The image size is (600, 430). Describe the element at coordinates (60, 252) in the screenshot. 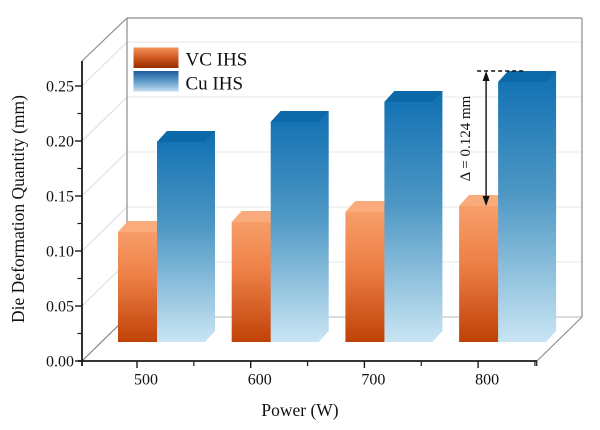

I see `y-tick-label: 0.10` at that location.